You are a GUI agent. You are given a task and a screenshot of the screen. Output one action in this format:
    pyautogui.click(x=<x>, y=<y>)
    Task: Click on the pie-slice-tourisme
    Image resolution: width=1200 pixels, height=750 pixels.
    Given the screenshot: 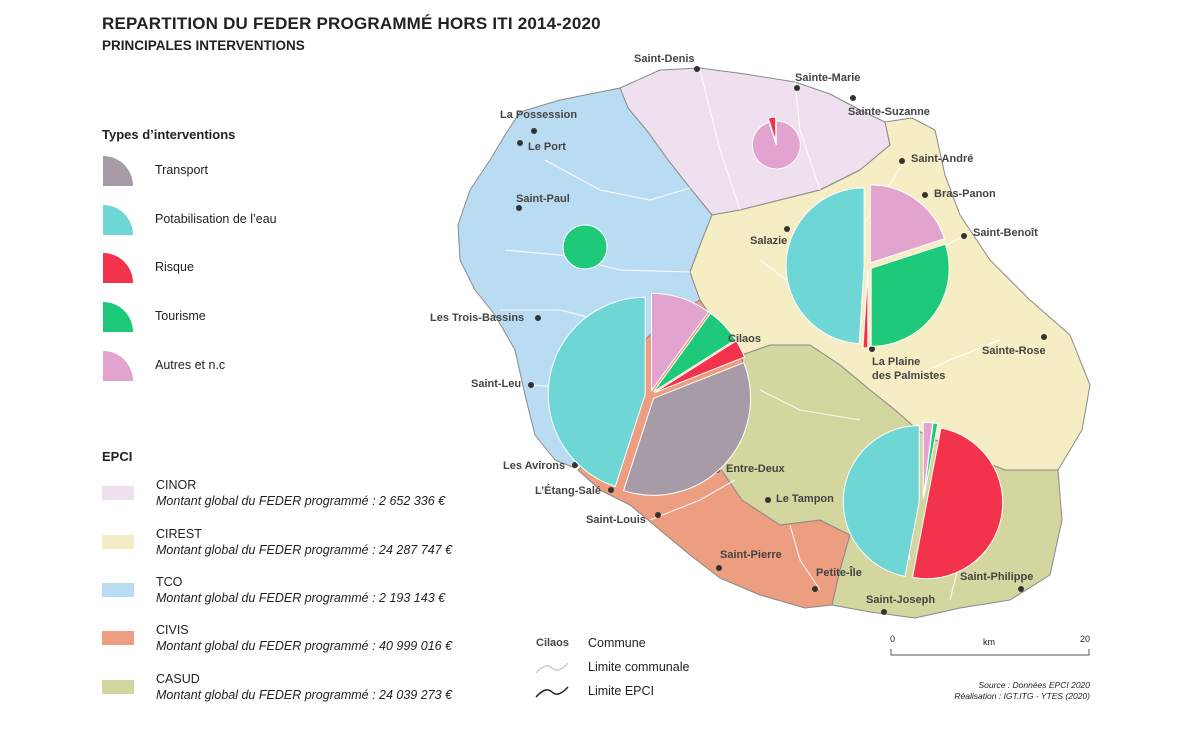 What is the action you would take?
    pyautogui.click(x=931, y=460)
    